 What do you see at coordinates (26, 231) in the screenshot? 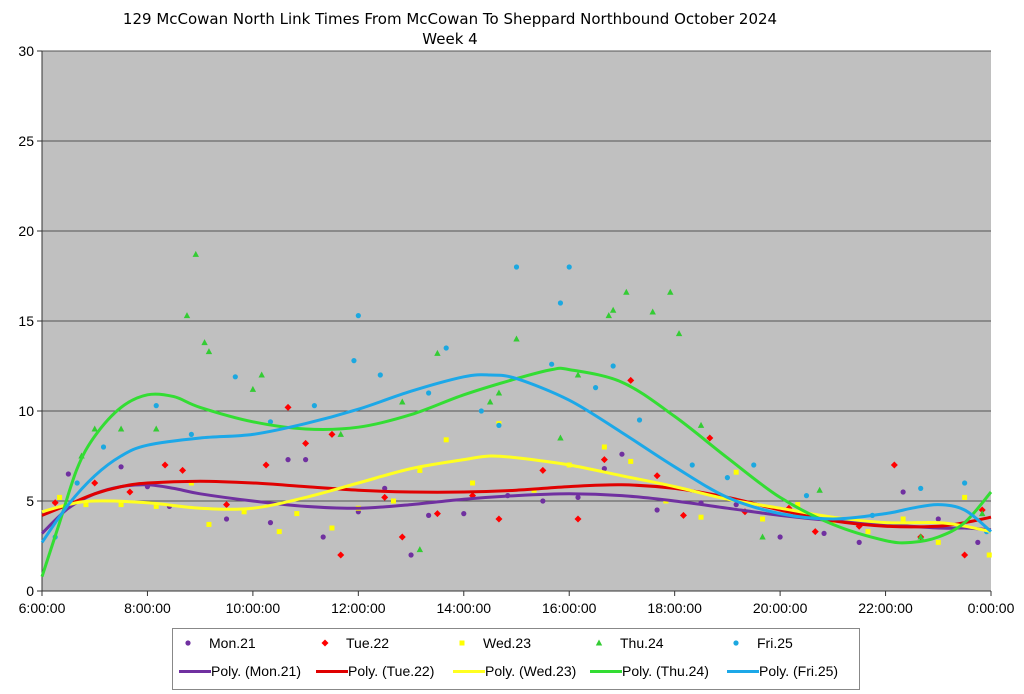
I see `y-tick-label: 20` at bounding box center [26, 231].